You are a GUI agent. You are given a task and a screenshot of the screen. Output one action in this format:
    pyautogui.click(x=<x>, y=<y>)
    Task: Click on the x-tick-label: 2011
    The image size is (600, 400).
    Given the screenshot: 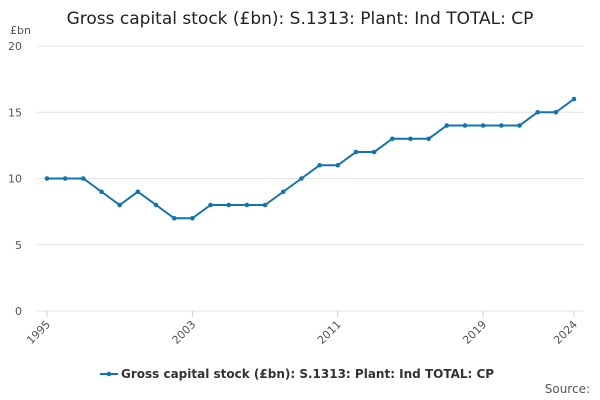 What is the action you would take?
    pyautogui.click(x=329, y=332)
    